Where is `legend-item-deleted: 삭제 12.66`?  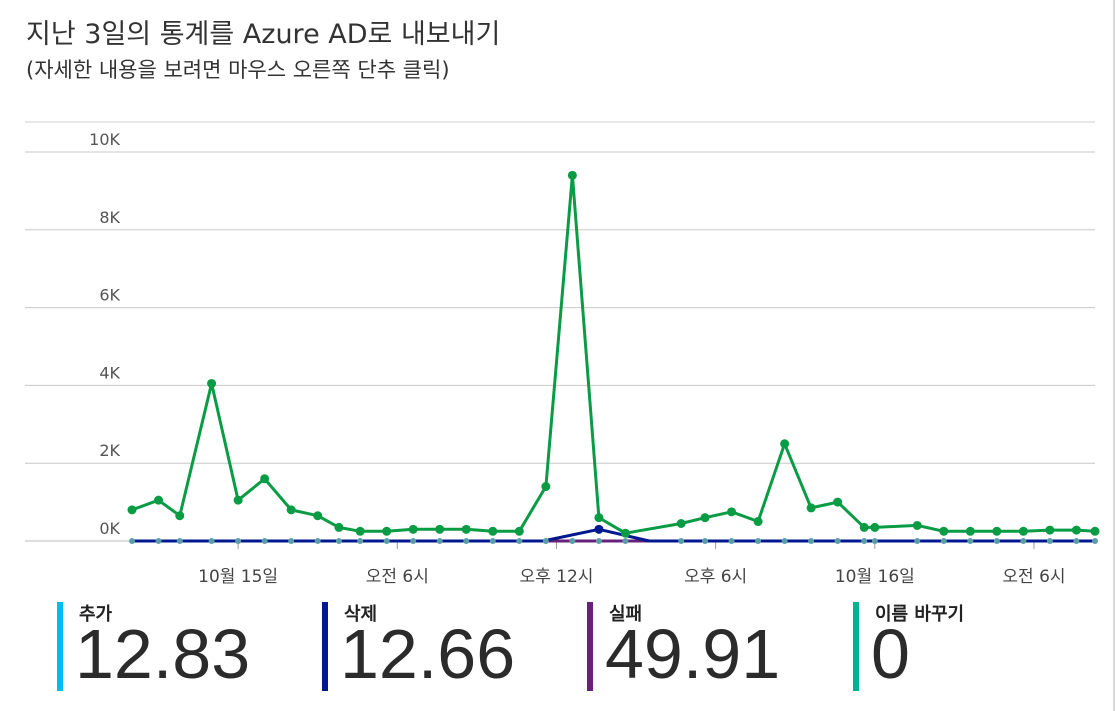 legend-item-deleted: 삭제 12.66 is located at coordinates (442, 646).